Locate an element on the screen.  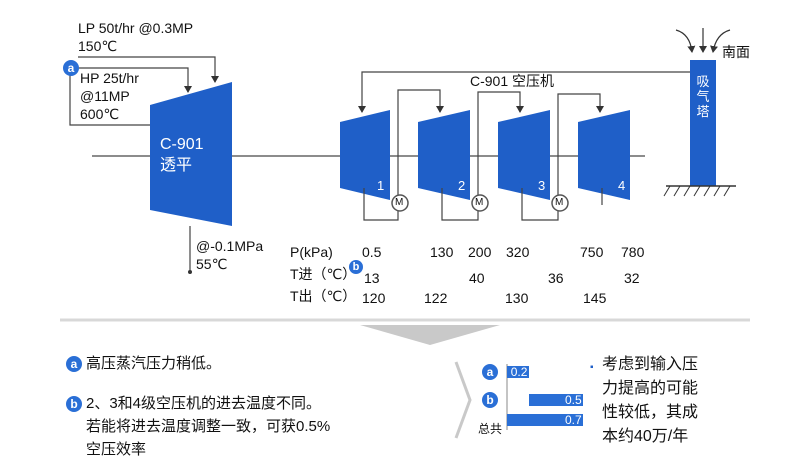
tower-label: 吸气塔 is located at coordinates (703, 96).